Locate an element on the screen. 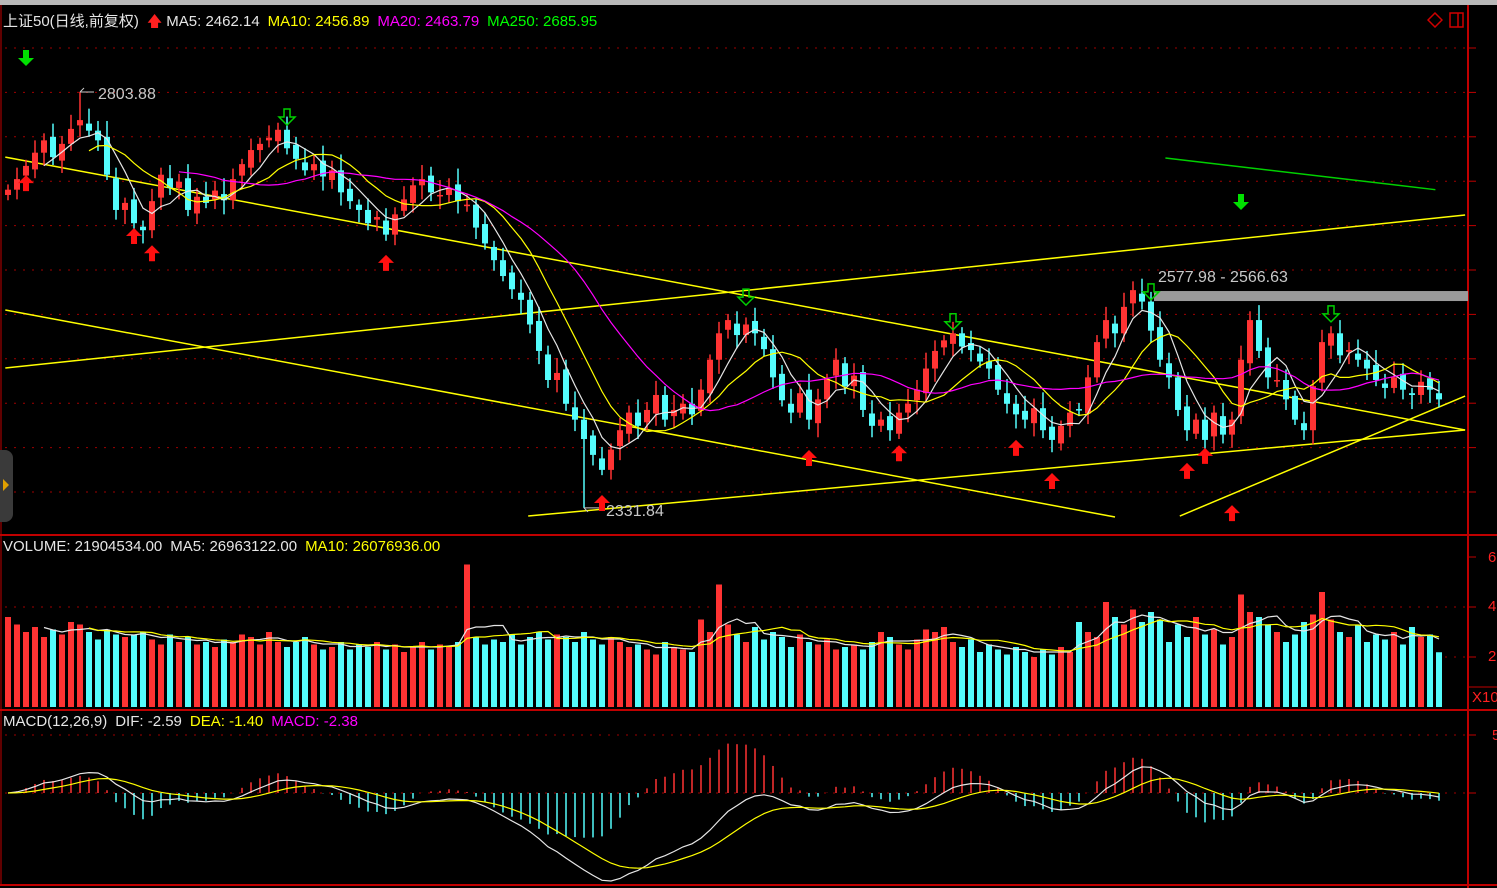  layout-toggle-icon is located at coordinates (1457, 20).